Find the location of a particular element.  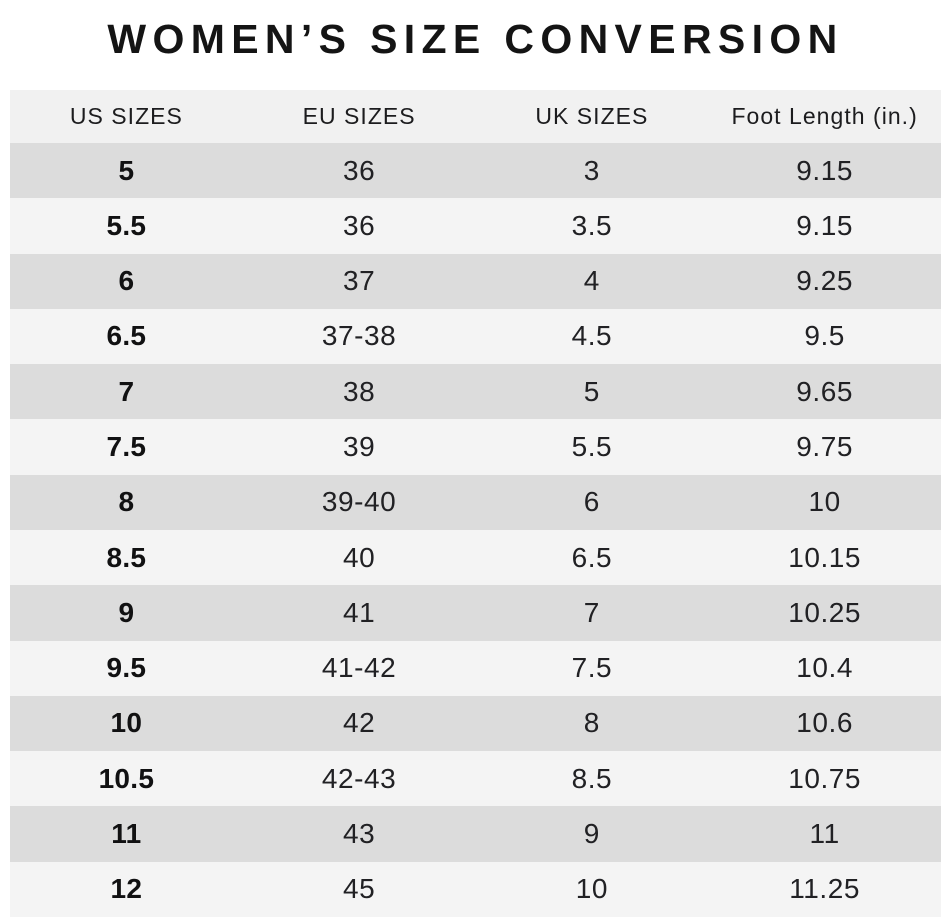

uk-size-cell: 5 is located at coordinates (591, 391).